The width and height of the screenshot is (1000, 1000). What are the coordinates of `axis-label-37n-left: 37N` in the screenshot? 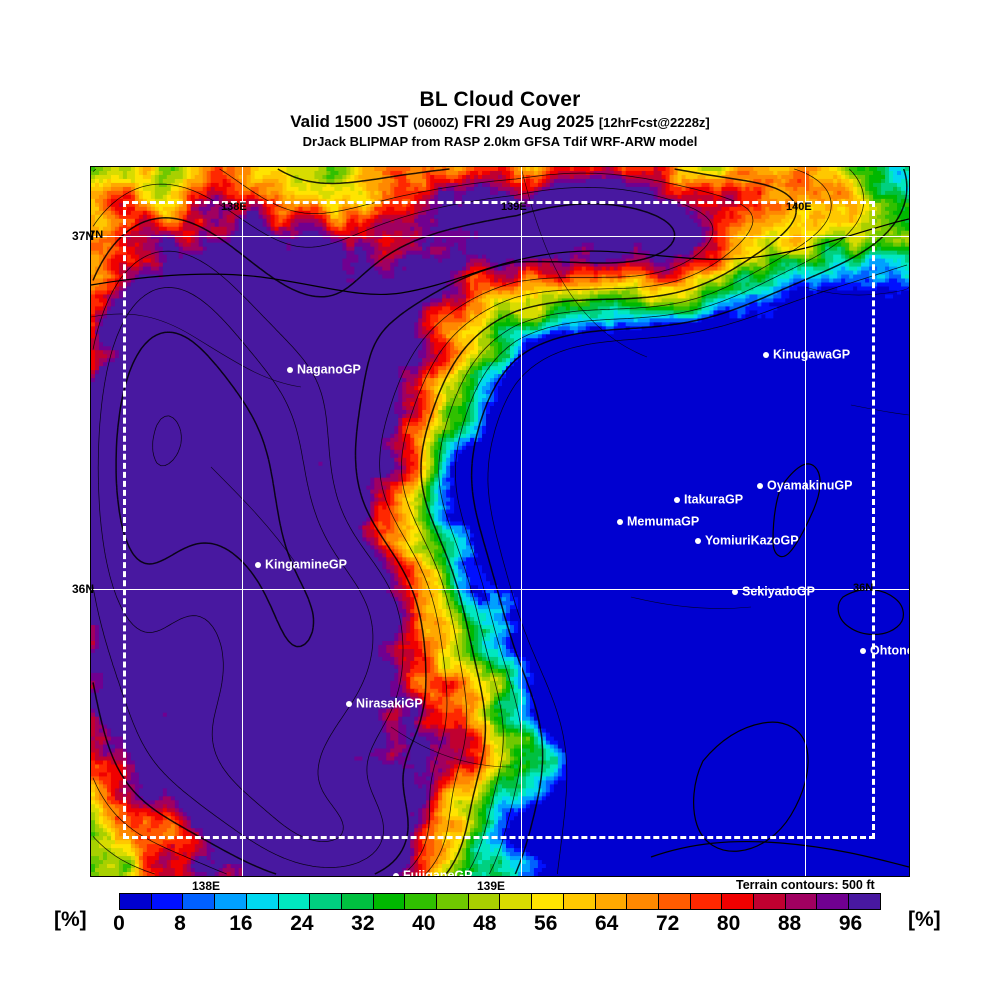 It's located at (83, 236).